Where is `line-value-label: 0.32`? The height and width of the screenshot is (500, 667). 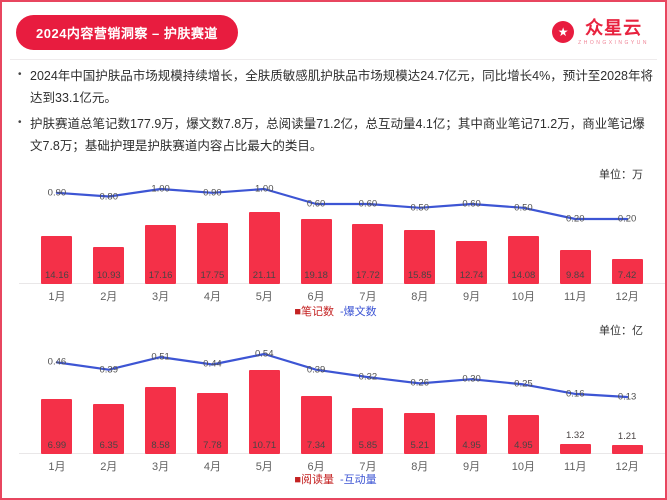
line-value-label: 0.32 is located at coordinates (368, 377).